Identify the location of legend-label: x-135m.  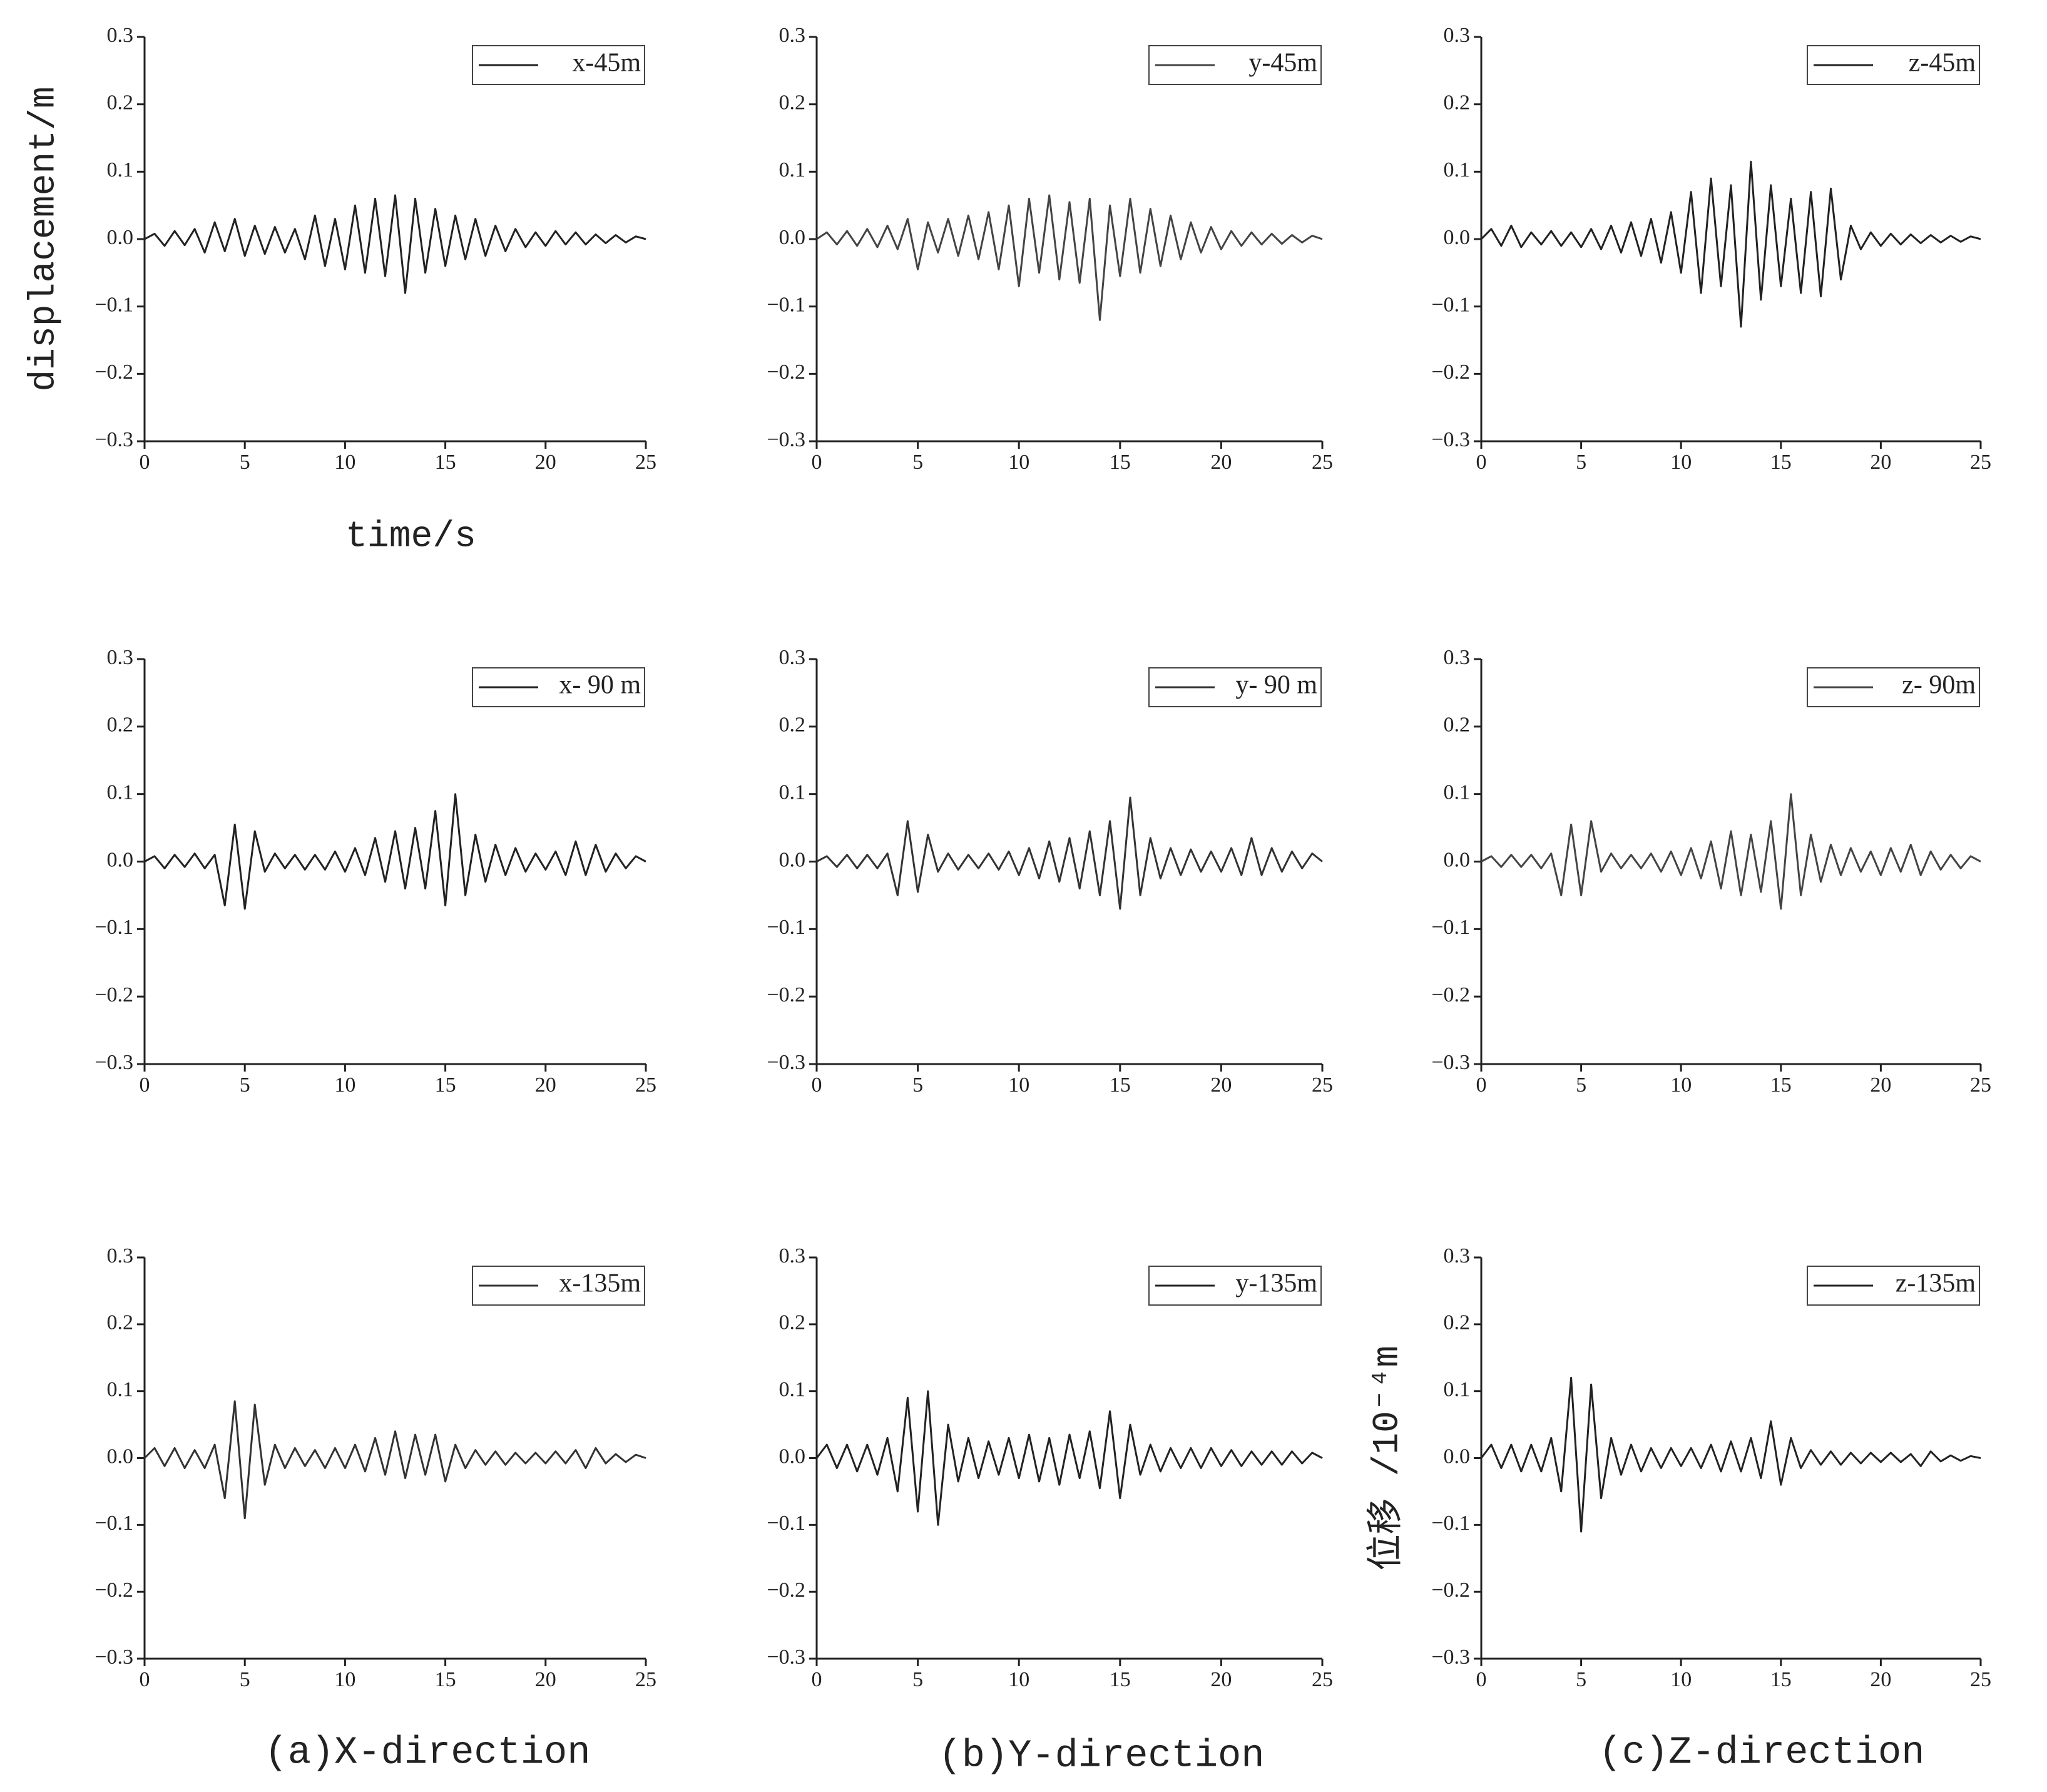
(600, 1283).